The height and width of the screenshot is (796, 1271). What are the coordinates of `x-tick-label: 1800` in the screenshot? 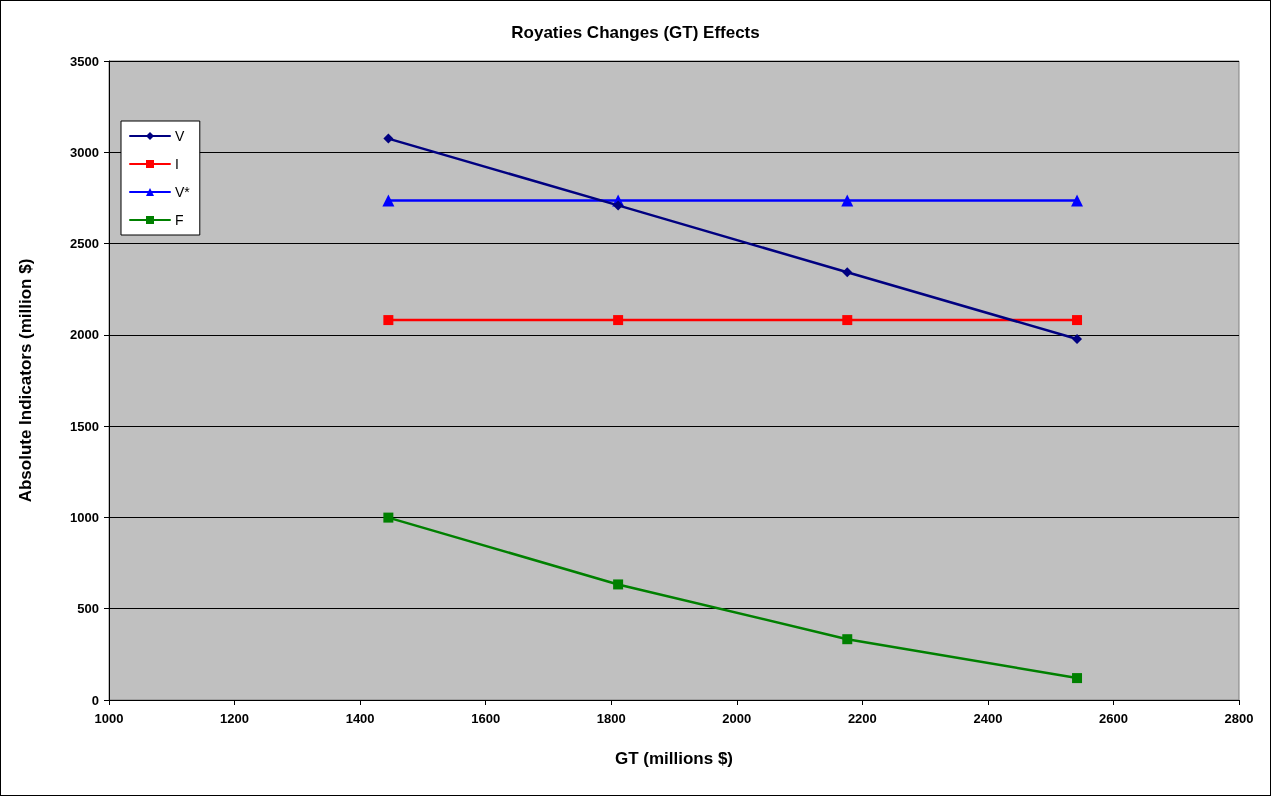 It's located at (611, 718).